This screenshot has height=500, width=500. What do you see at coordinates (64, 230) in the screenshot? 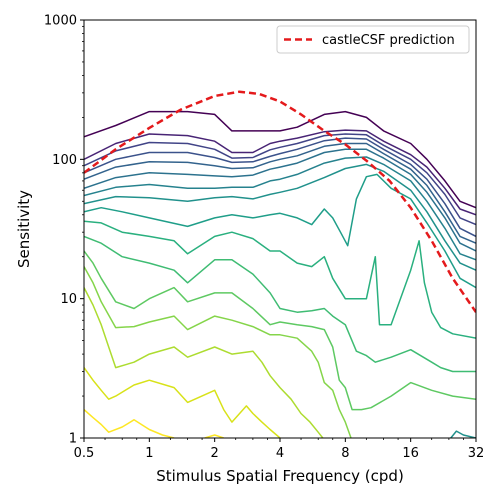
I see `y-axis-ticks: 1 10 100 1000` at bounding box center [64, 230].